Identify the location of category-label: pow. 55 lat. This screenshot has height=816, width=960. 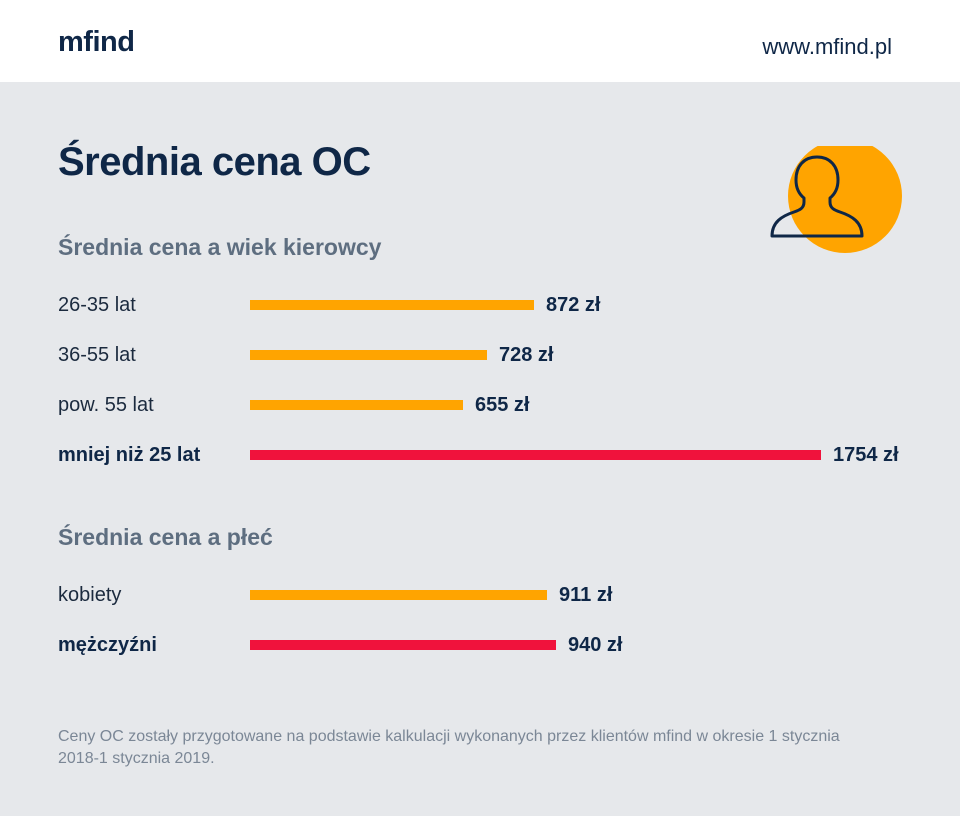
(106, 405).